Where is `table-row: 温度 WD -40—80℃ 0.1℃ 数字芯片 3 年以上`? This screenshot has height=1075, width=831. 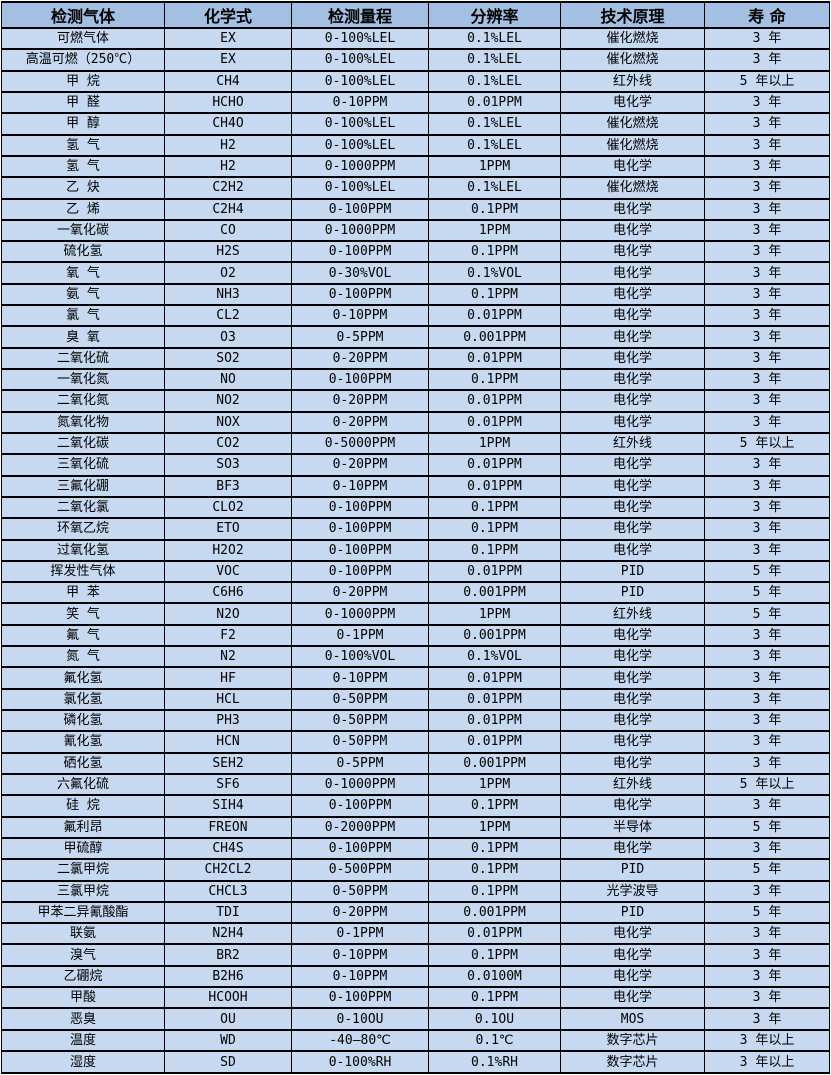 table-row: 温度 WD -40—80℃ 0.1℃ 数字芯片 3 年以上 is located at coordinates (415, 1040).